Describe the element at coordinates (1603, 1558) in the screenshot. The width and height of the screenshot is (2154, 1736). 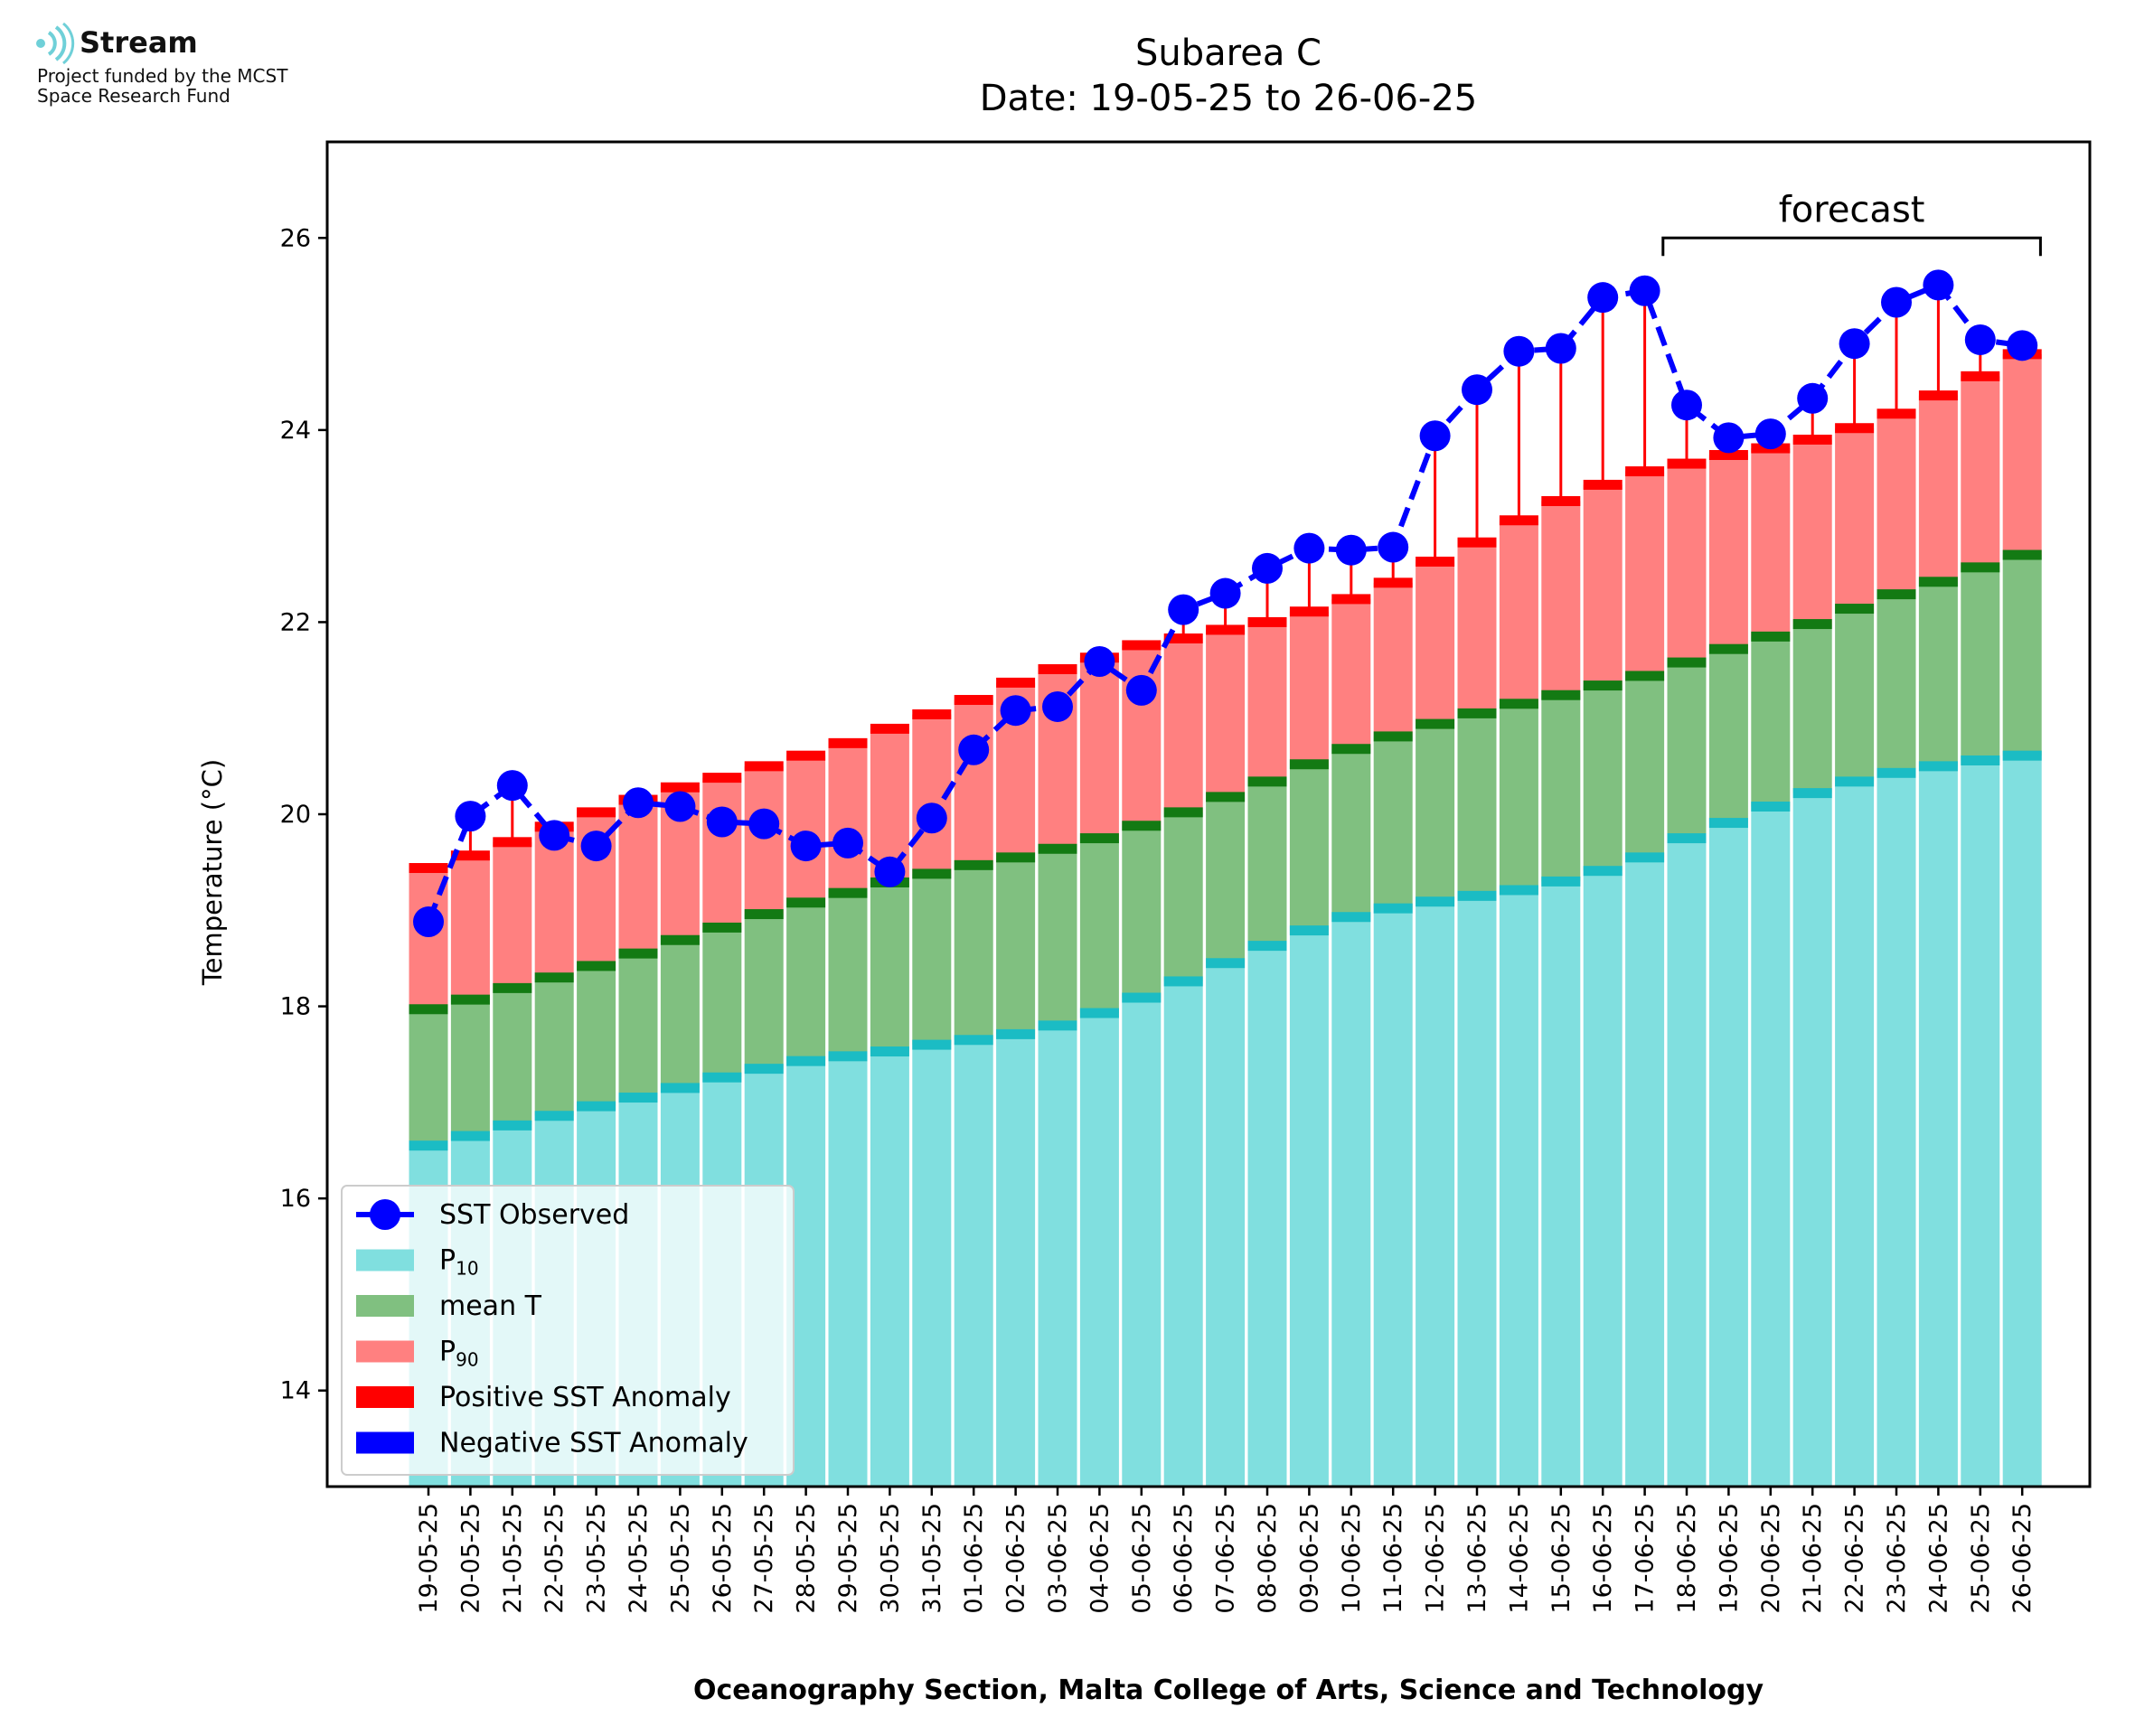
I see `x-tick-label: 16-06-25` at that location.